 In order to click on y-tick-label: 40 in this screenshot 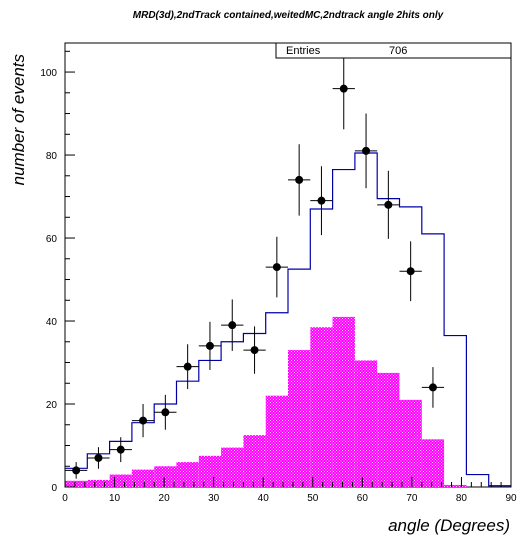, I will do `click(52, 322)`.